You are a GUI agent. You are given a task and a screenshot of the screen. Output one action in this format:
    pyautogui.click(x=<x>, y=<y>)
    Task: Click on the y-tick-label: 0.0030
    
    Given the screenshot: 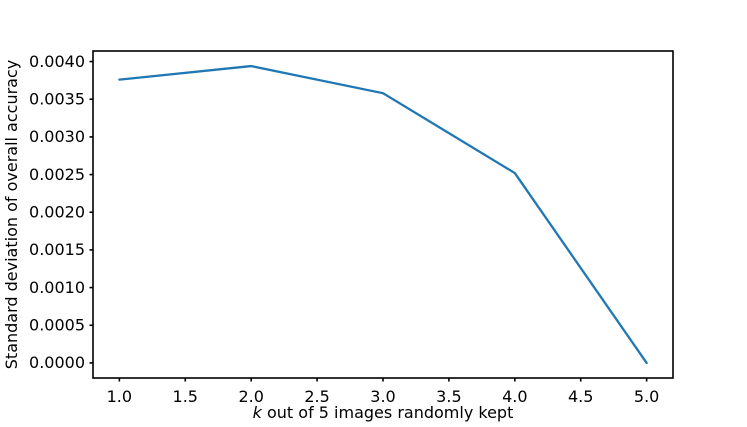 What is the action you would take?
    pyautogui.click(x=57, y=136)
    